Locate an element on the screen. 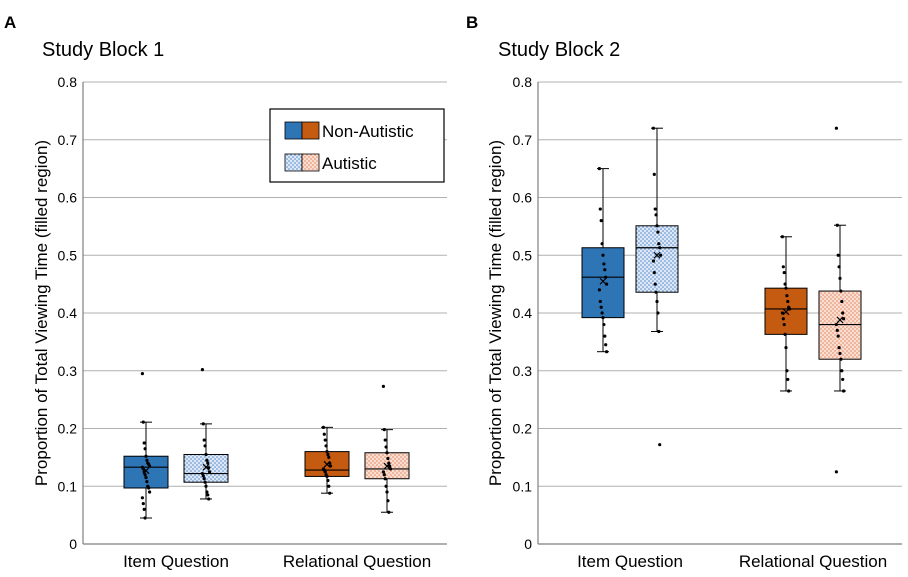 This screenshot has height=577, width=908. panel-a-ytick-label: 0 is located at coordinates (73, 544).